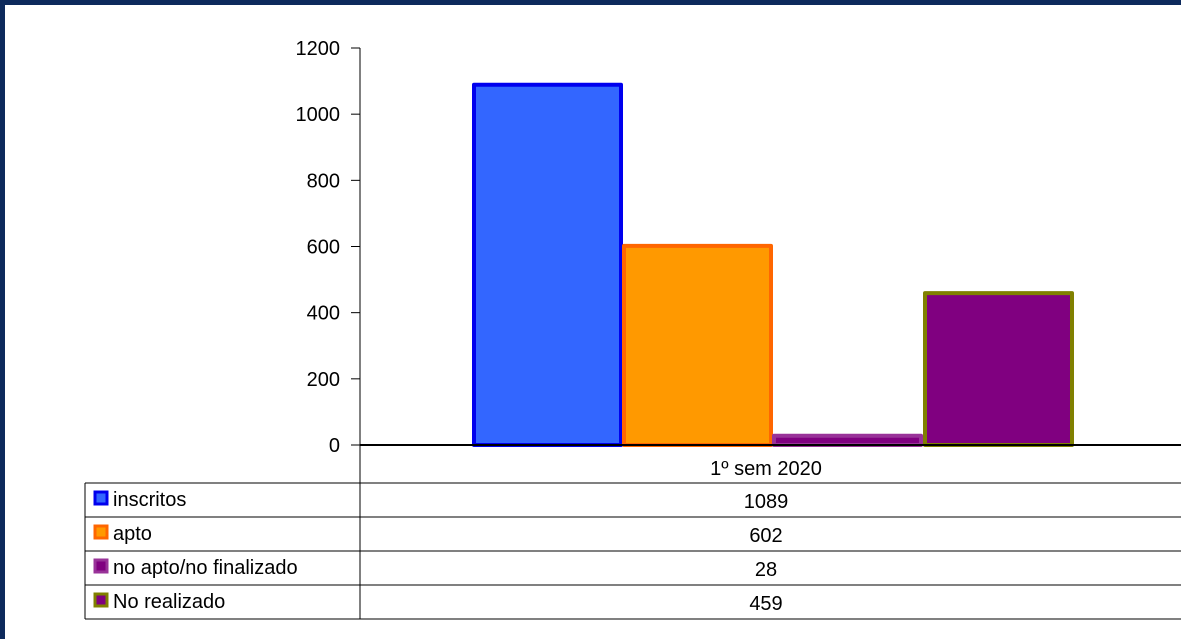 This screenshot has width=1181, height=644. I want to click on bar-no-realizado, so click(998, 369).